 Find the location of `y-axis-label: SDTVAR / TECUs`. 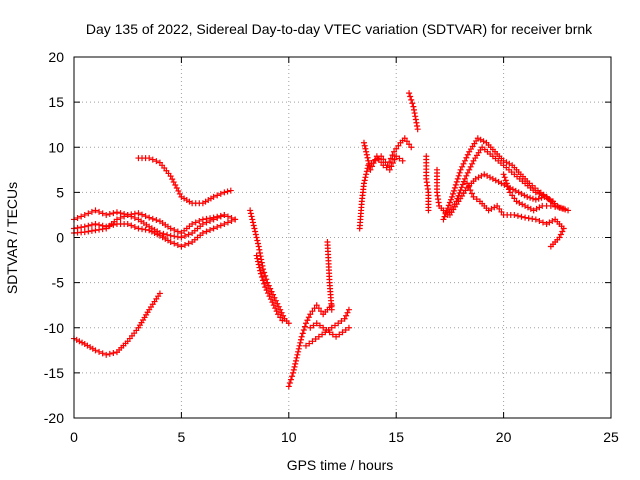

y-axis-label: SDTVAR / TECUs is located at coordinates (12, 238).